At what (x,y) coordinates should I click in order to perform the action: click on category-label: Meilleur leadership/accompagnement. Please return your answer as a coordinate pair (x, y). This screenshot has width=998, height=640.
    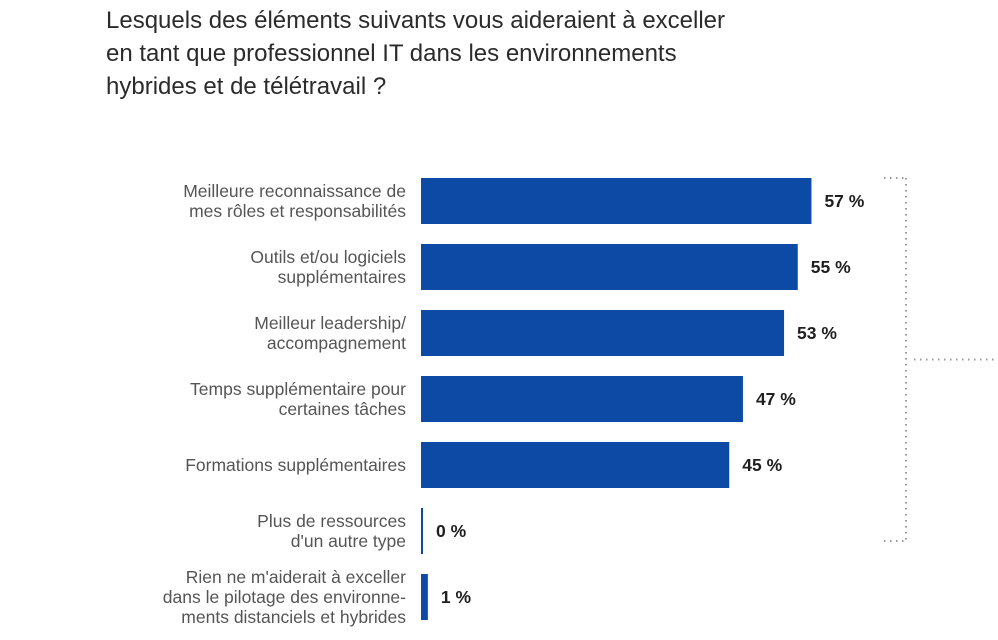
    Looking at the image, I should click on (330, 333).